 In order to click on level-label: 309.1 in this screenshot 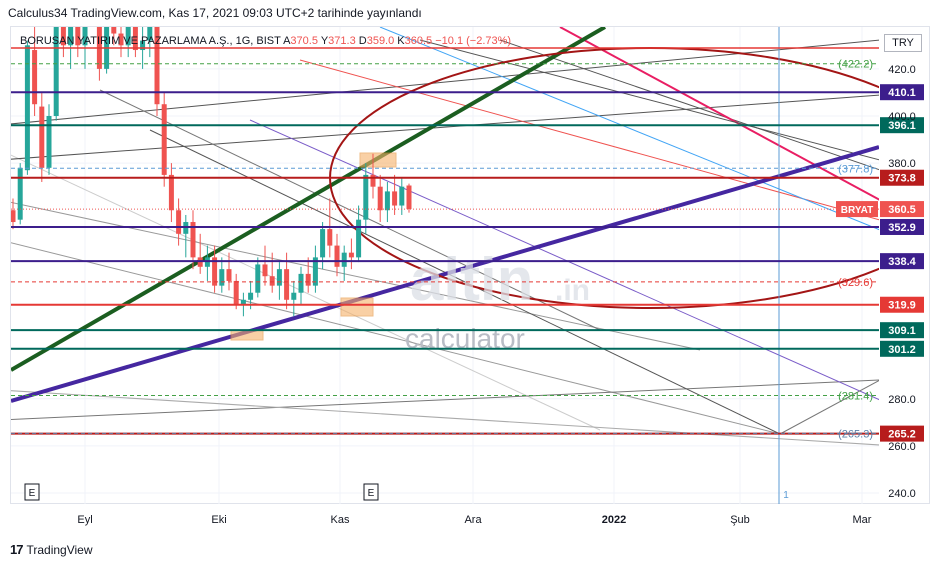, I will do `click(902, 331)`.